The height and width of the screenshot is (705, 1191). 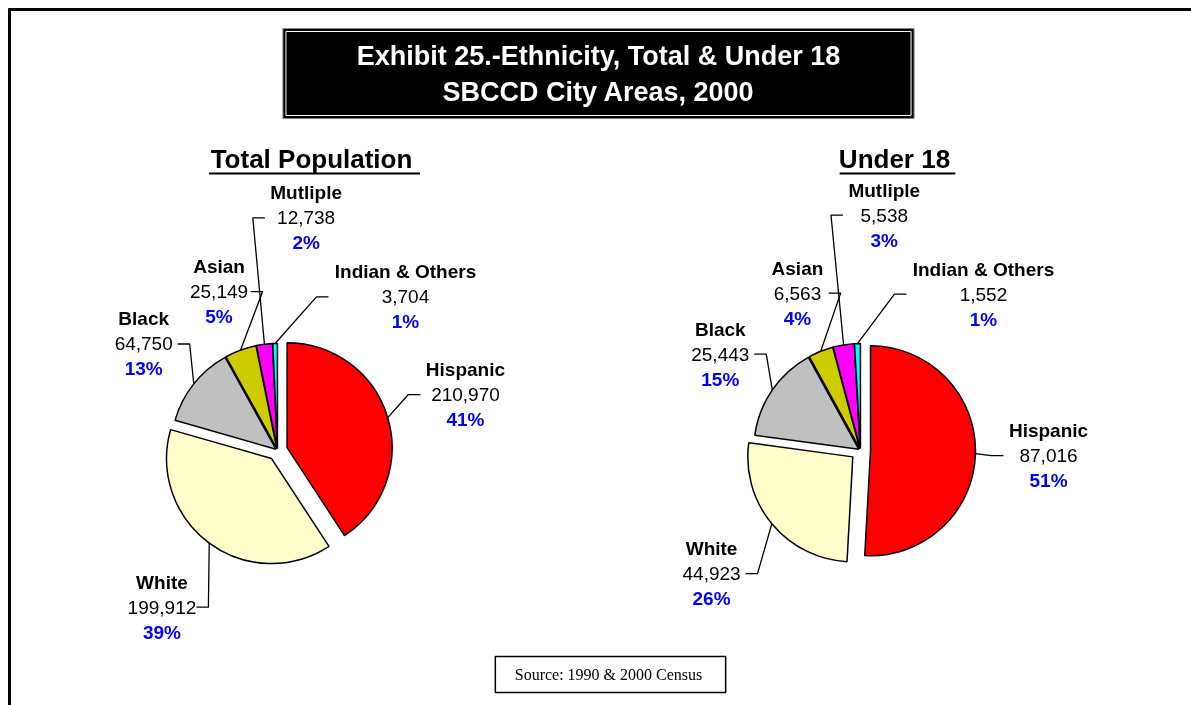 I want to click on source-note: Source: 1990 & 2000 Census, so click(x=608, y=674).